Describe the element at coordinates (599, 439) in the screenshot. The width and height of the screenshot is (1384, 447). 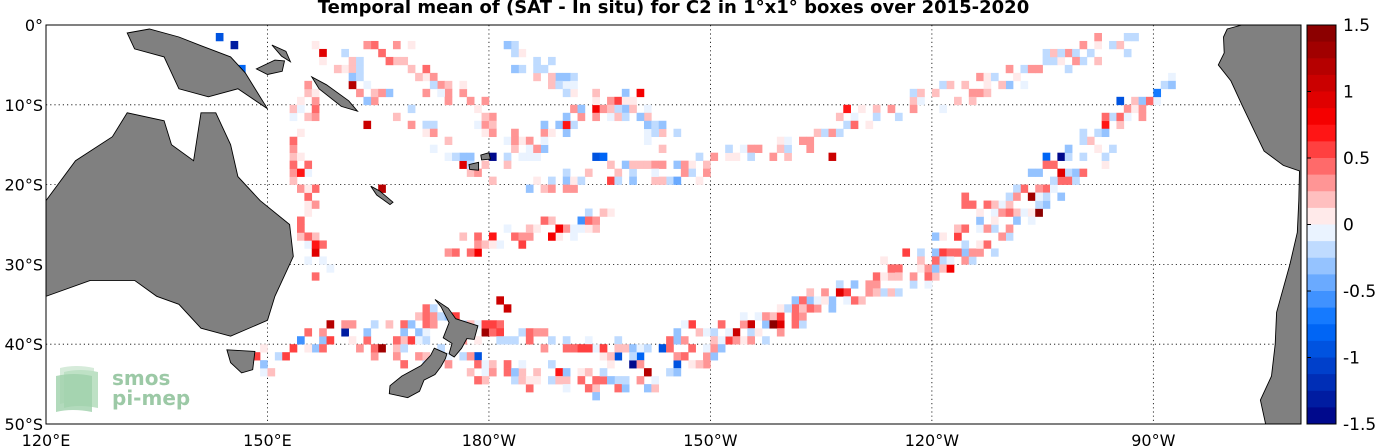
I see `longitude-tick-labels: 120°E 150°E 180°W 150°W 120°W 90°W` at that location.